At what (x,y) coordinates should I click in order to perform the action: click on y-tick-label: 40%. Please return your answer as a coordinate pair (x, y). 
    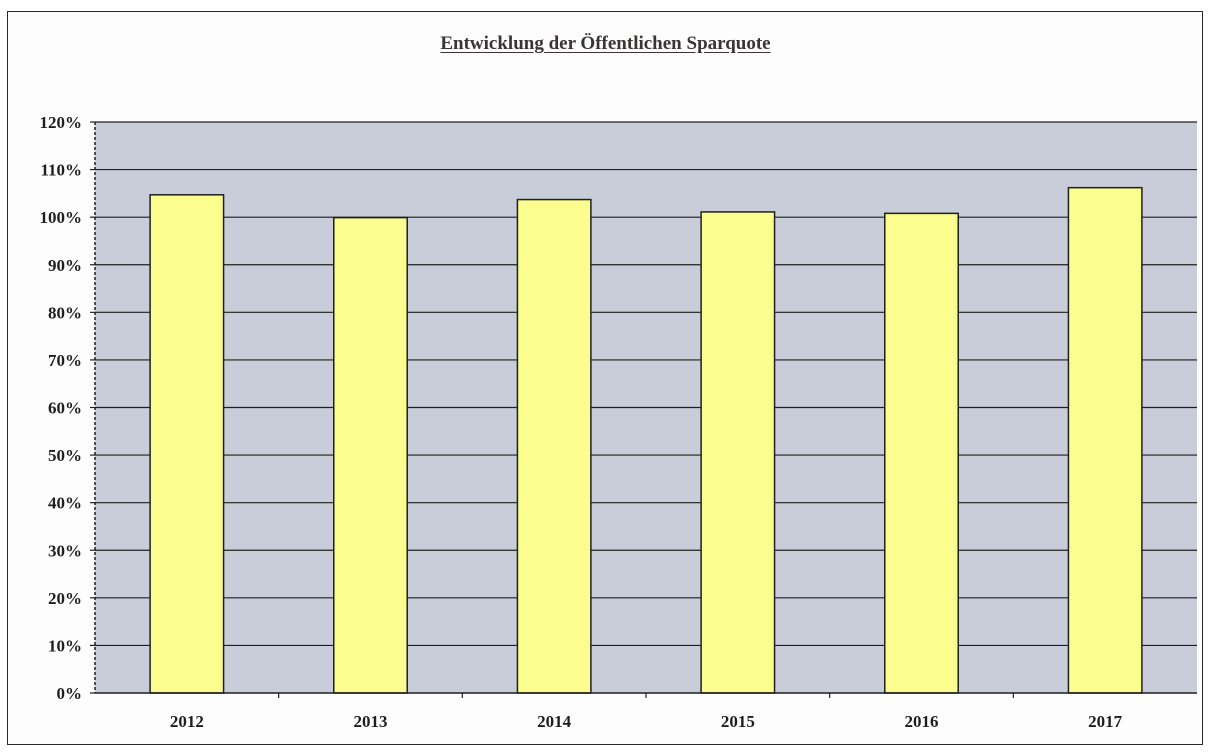
    Looking at the image, I should click on (65, 503).